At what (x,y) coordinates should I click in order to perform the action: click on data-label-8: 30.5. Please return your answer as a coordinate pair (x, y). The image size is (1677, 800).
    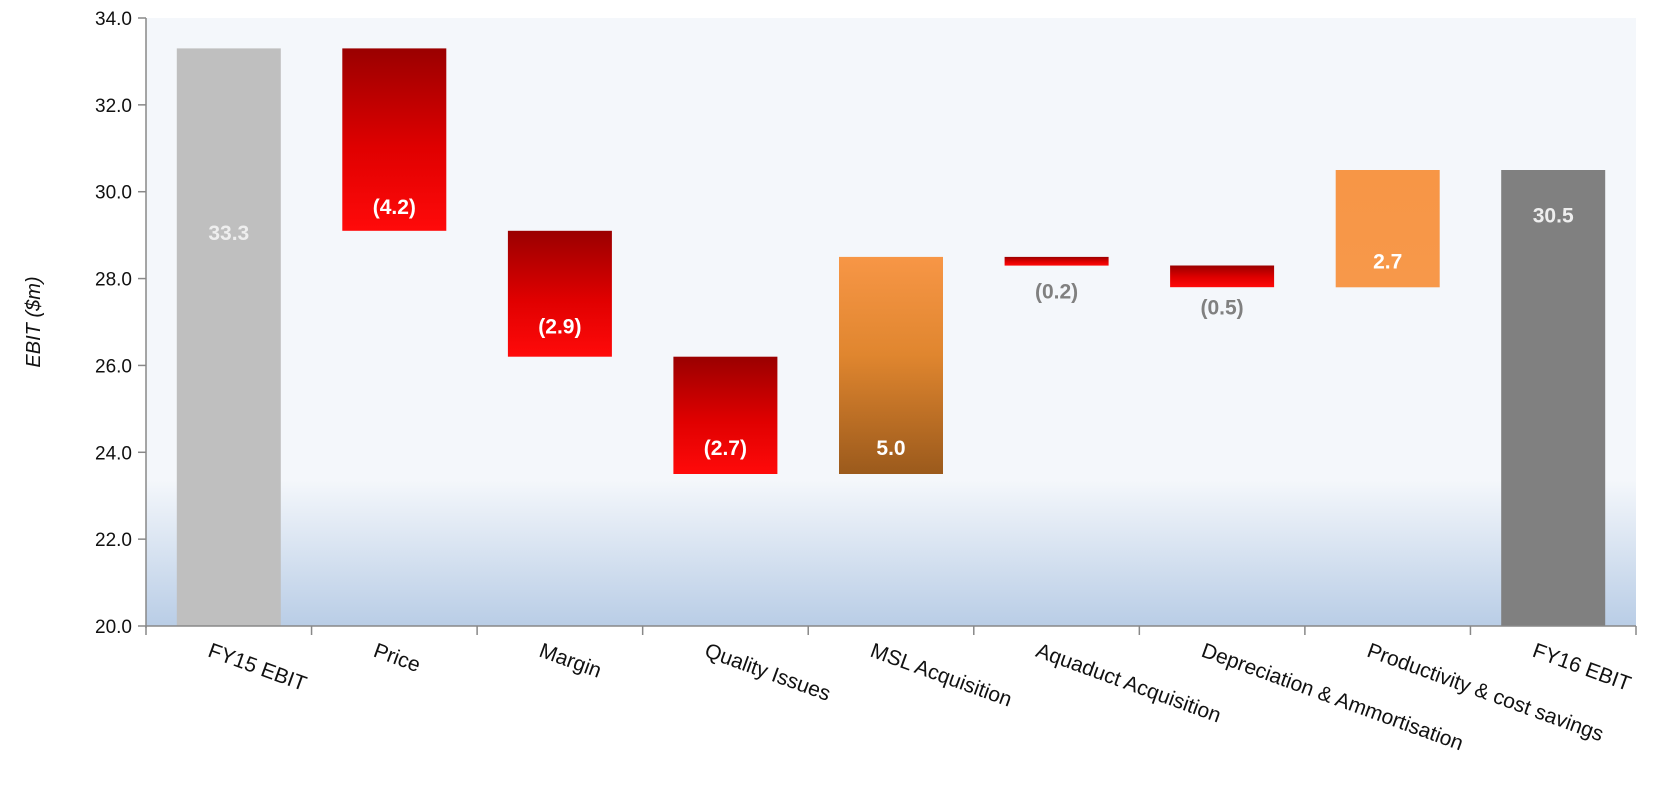
    Looking at the image, I should click on (1553, 216).